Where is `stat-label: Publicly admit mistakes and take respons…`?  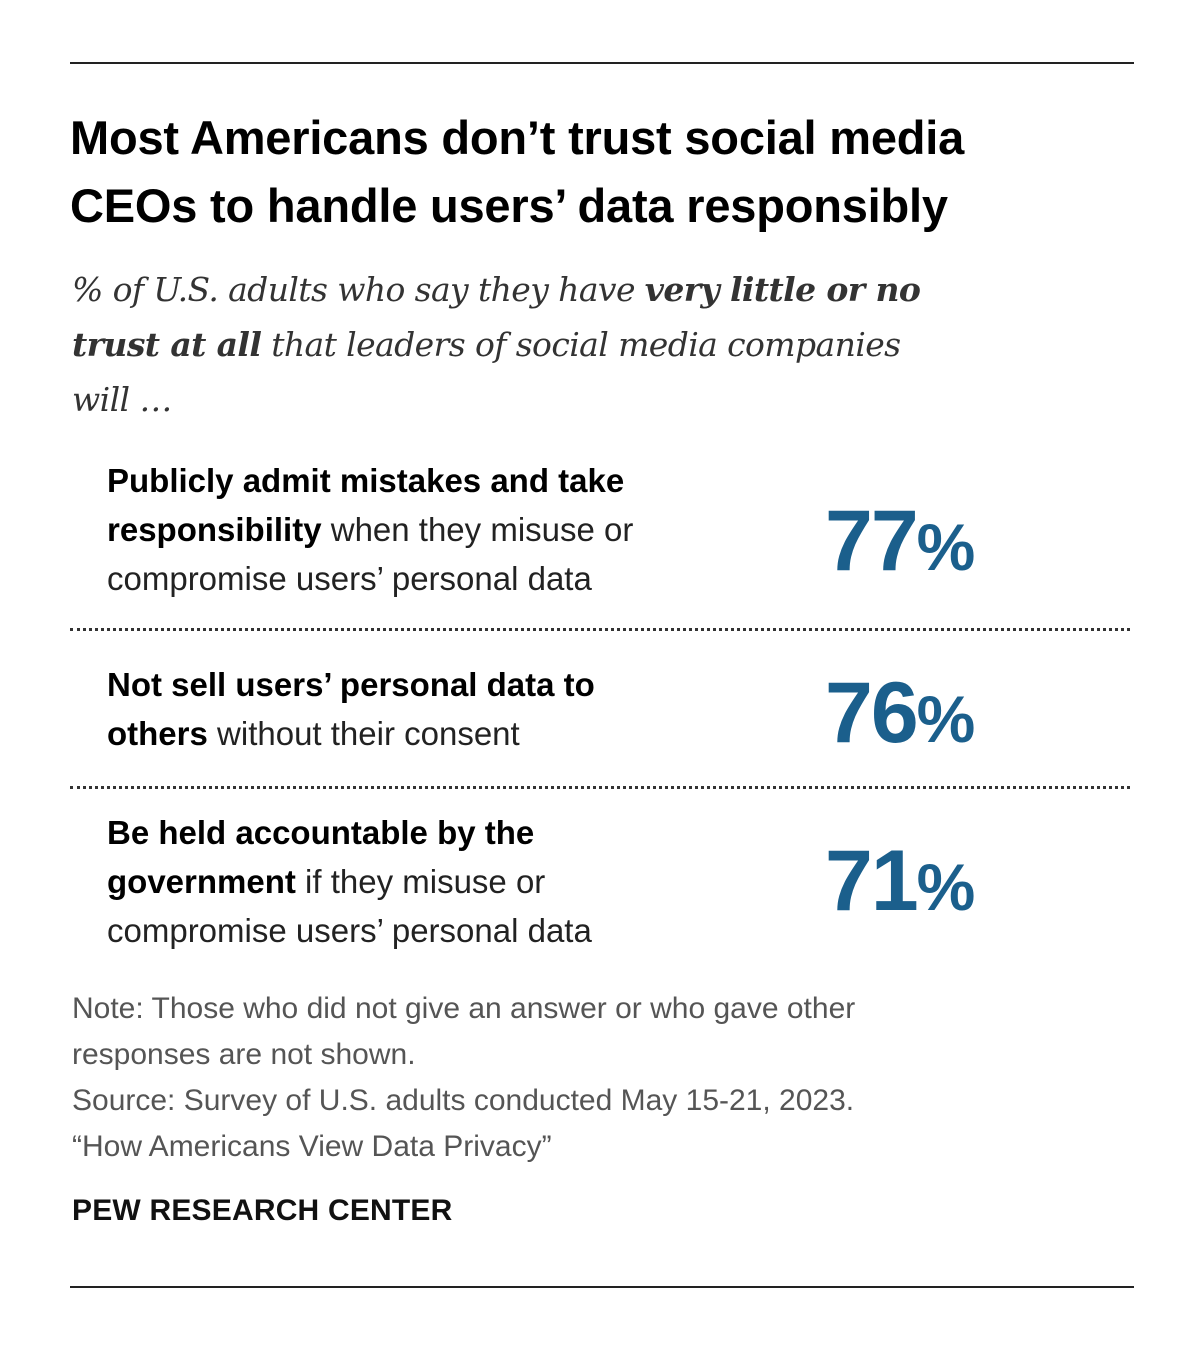 stat-label: Publicly admit mistakes and take respons… is located at coordinates (447, 529).